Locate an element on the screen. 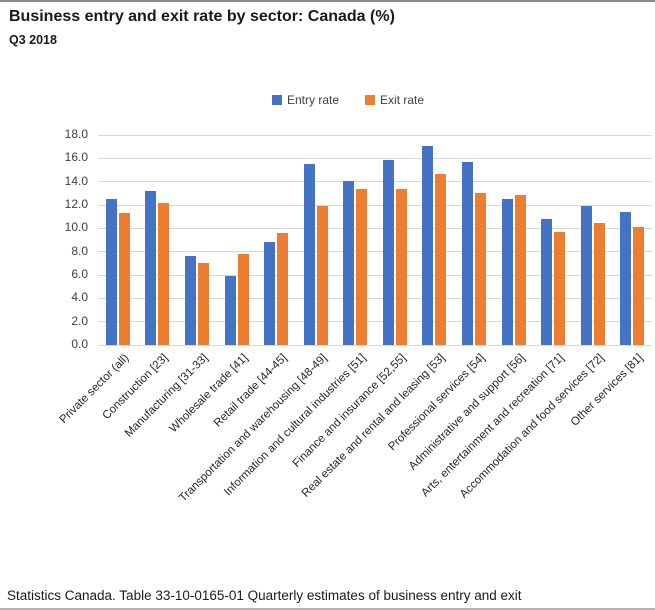 The image size is (655, 610). y-tick-label: 6.0 is located at coordinates (79, 274).